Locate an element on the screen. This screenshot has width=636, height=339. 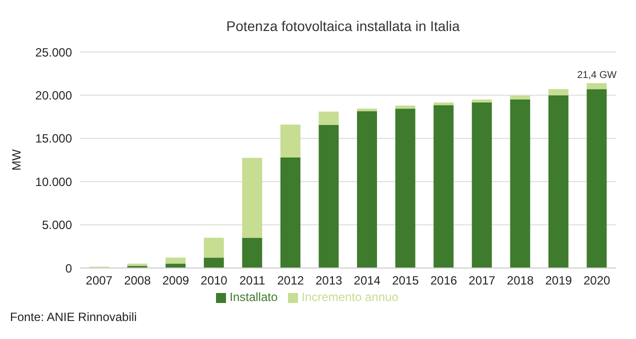
x-tick-label: 2012 is located at coordinates (290, 281).